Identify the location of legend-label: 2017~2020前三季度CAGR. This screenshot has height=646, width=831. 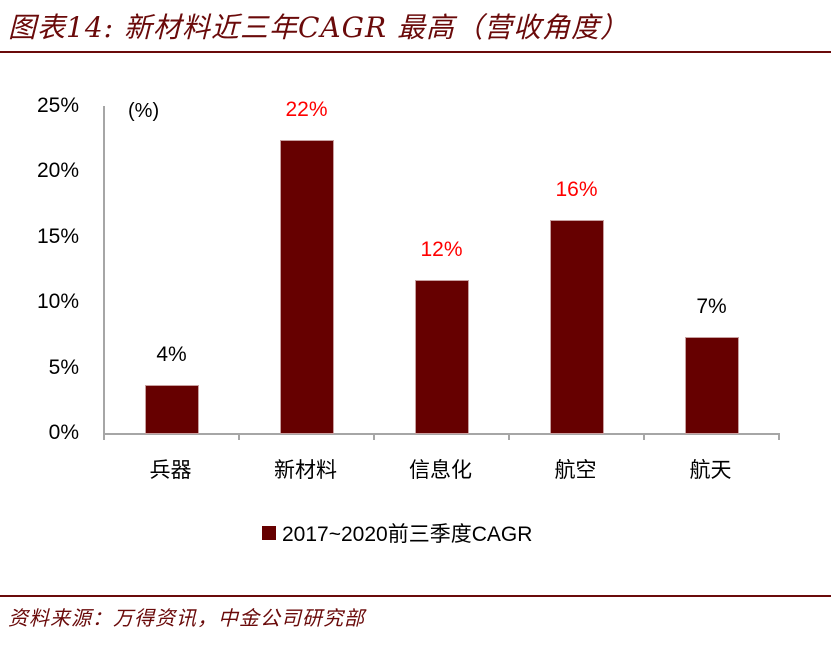
(407, 534).